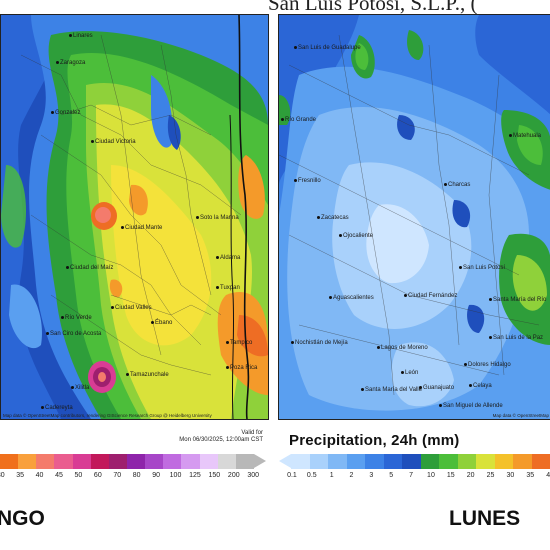 The width and height of the screenshot is (550, 550). I want to click on colorbar-tick-label: 3, so click(371, 475).